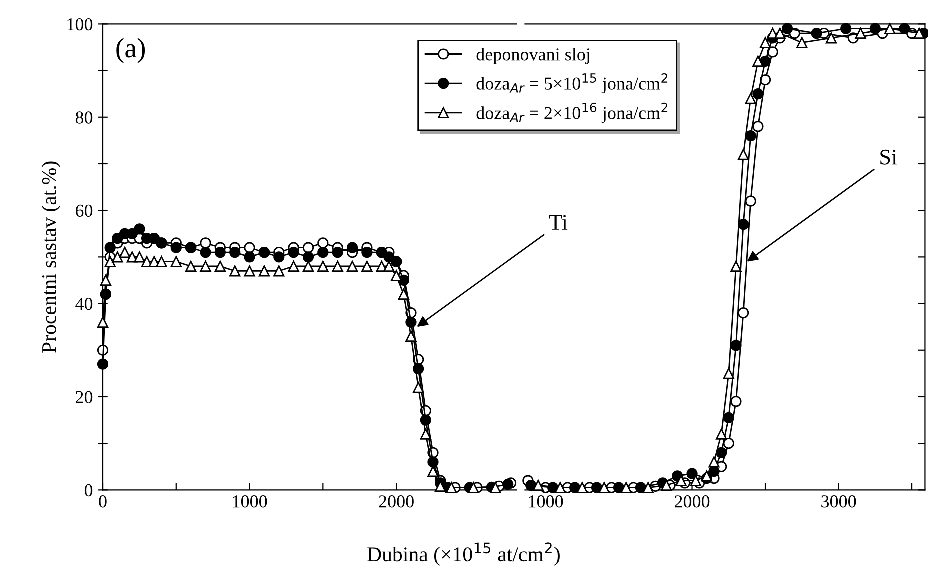  Describe the element at coordinates (533, 56) in the screenshot. I see `legend-label: deponovani sloj` at that location.